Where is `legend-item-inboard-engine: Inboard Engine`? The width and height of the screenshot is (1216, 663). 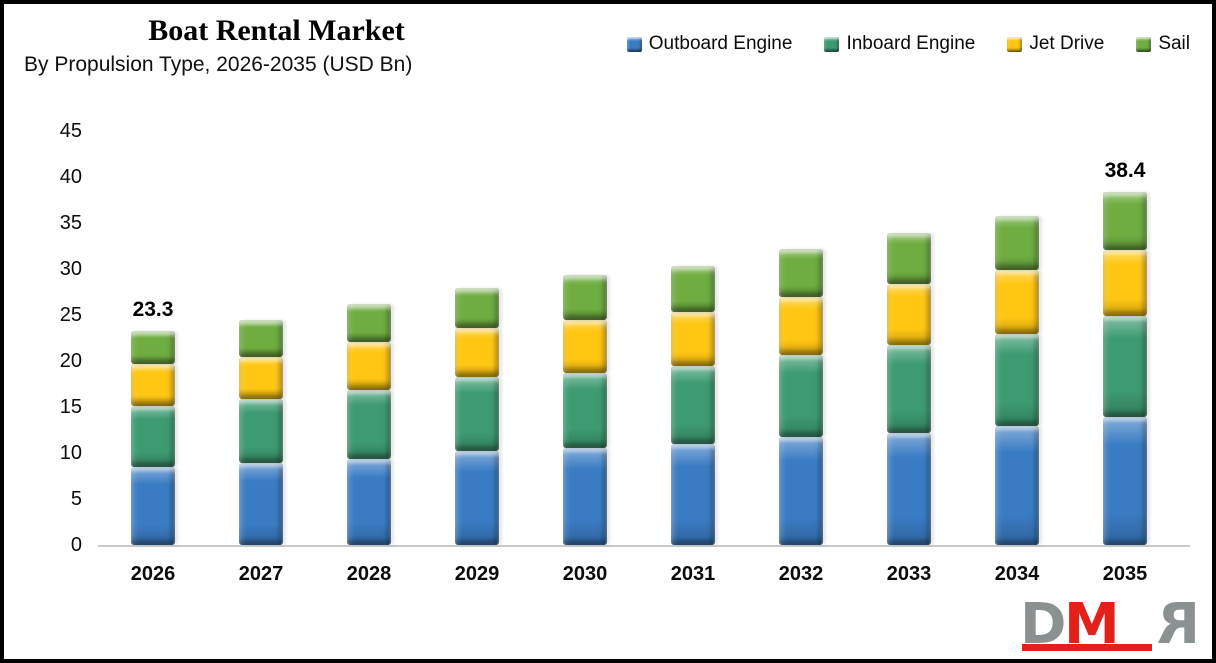 legend-item-inboard-engine: Inboard Engine is located at coordinates (899, 44).